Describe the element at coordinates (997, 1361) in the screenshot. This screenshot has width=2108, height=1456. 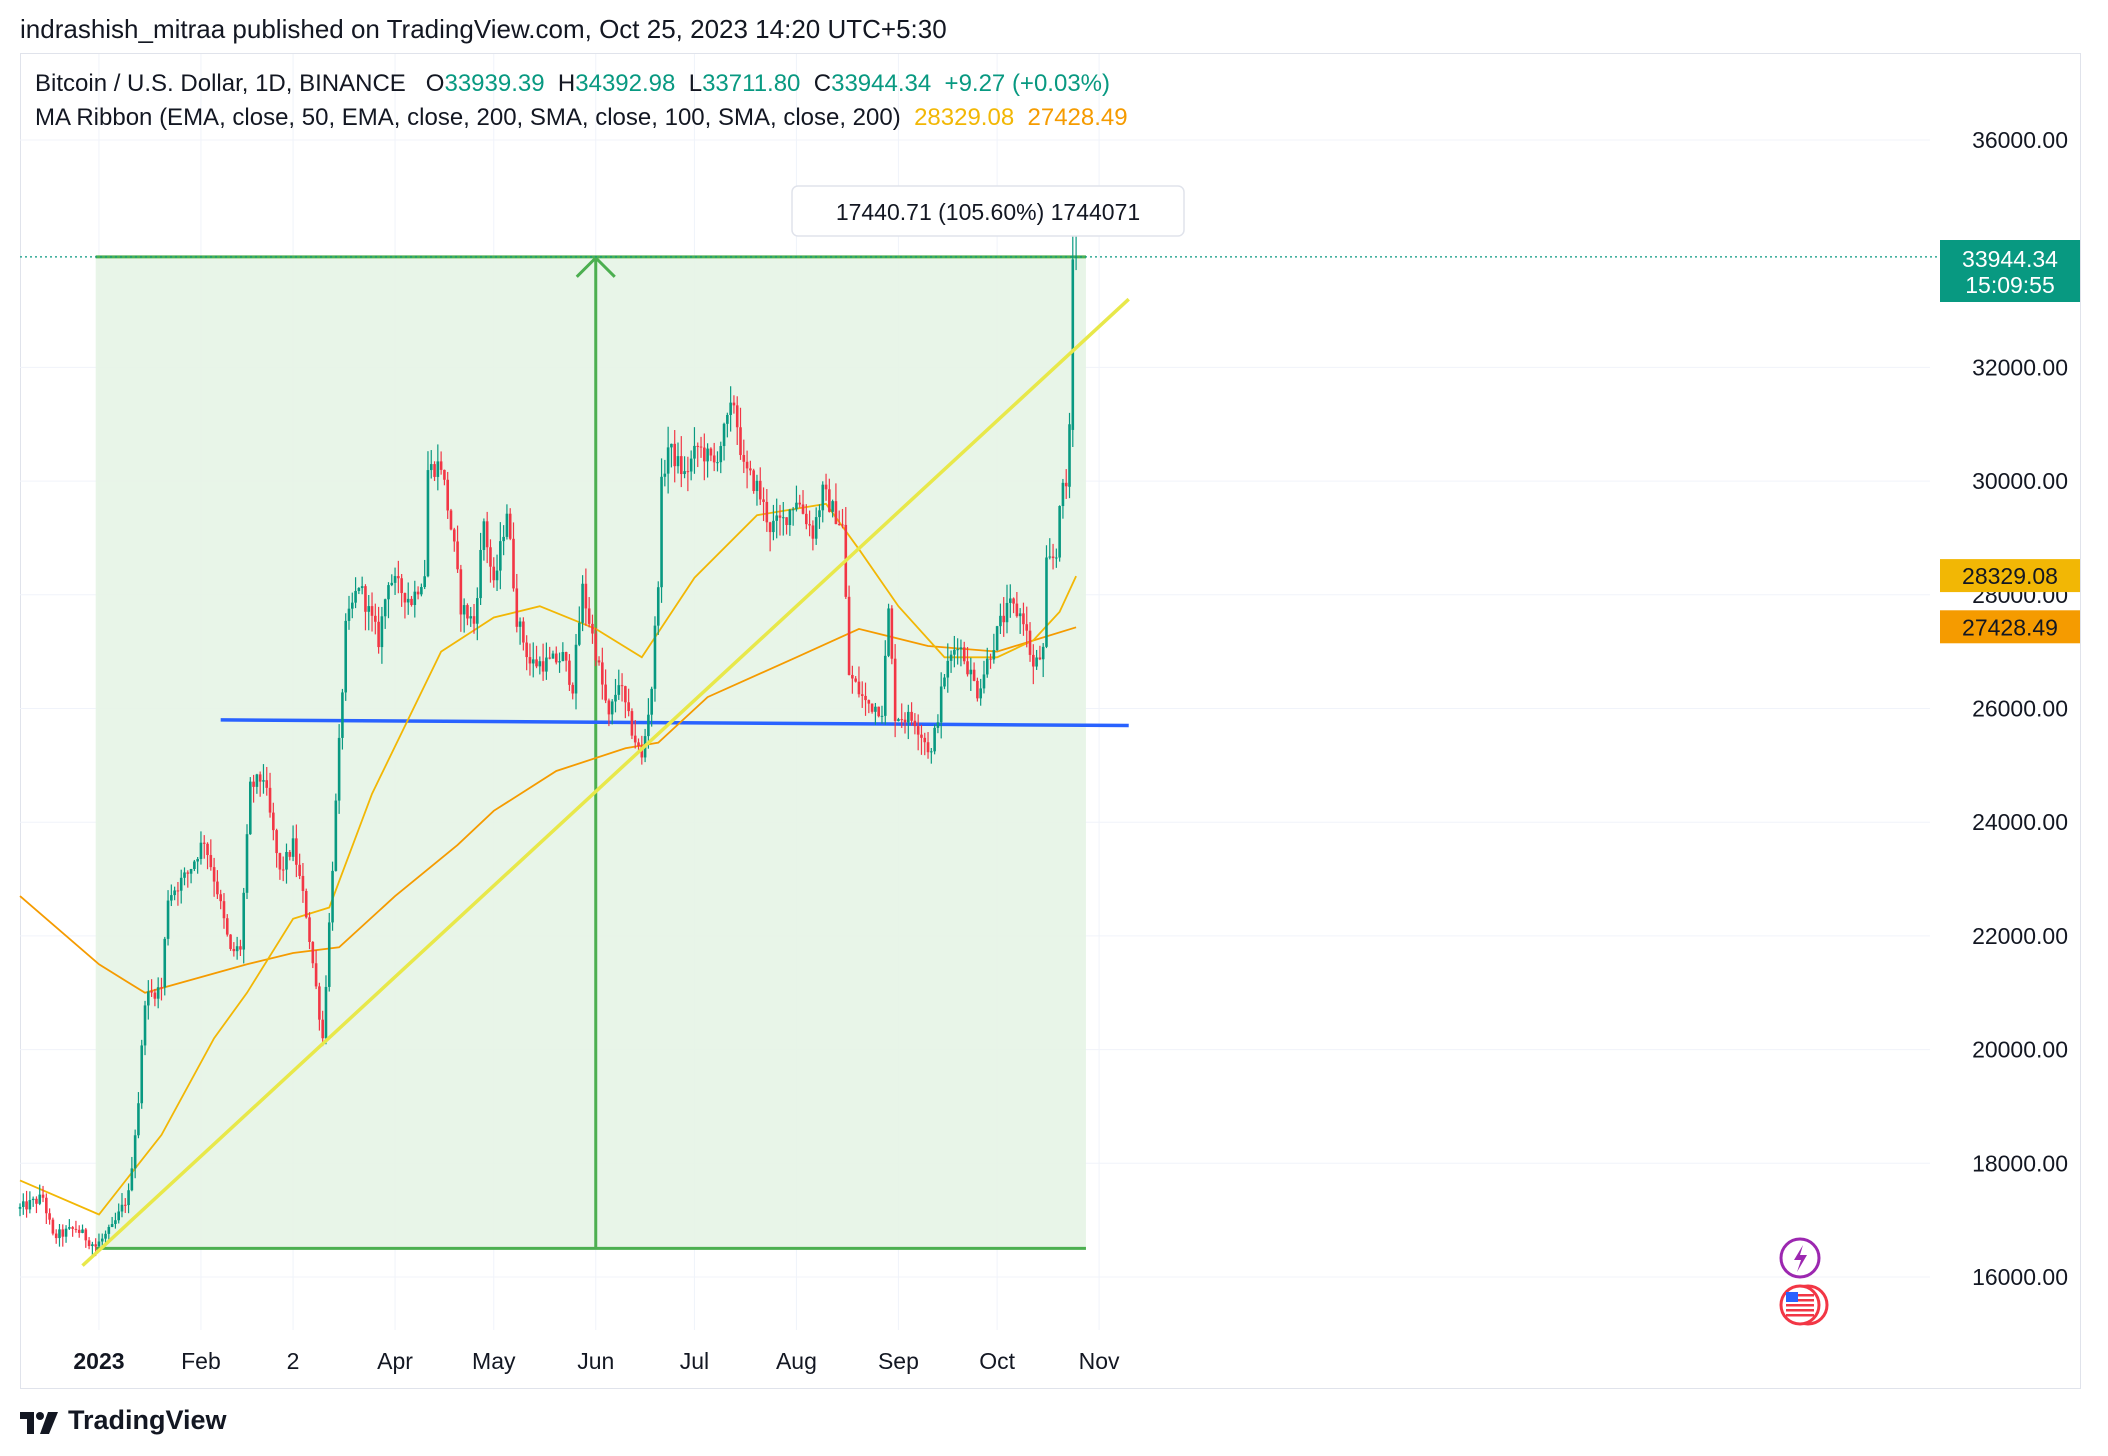
I see `x-tick-label: Oct` at that location.